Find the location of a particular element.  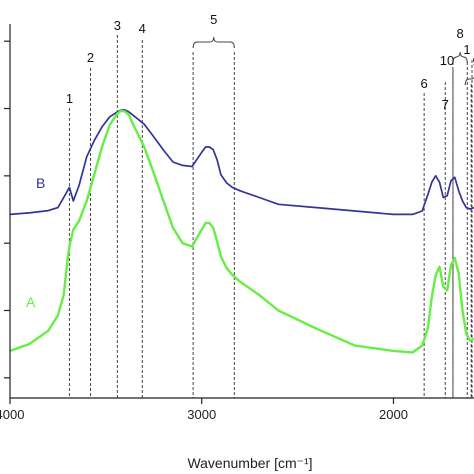

annotation-label: 8 is located at coordinates (459, 33).